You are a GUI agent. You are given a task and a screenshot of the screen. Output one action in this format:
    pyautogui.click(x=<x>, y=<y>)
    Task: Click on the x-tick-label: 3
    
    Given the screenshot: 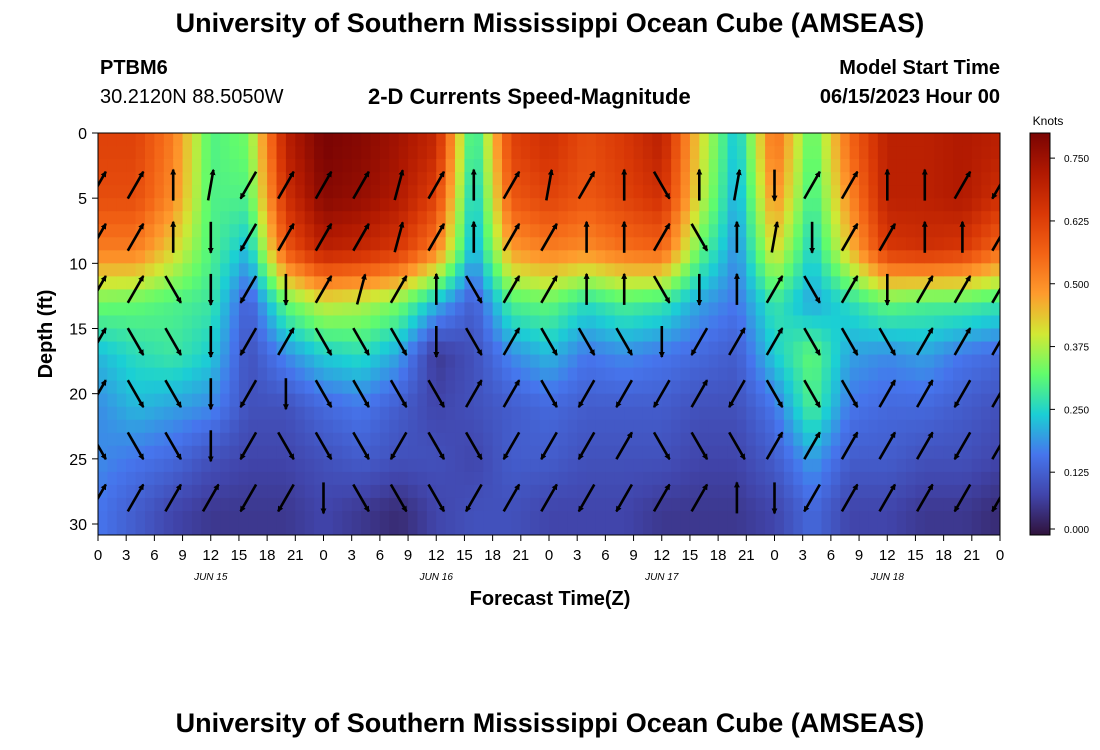 What is the action you would take?
    pyautogui.click(x=803, y=555)
    